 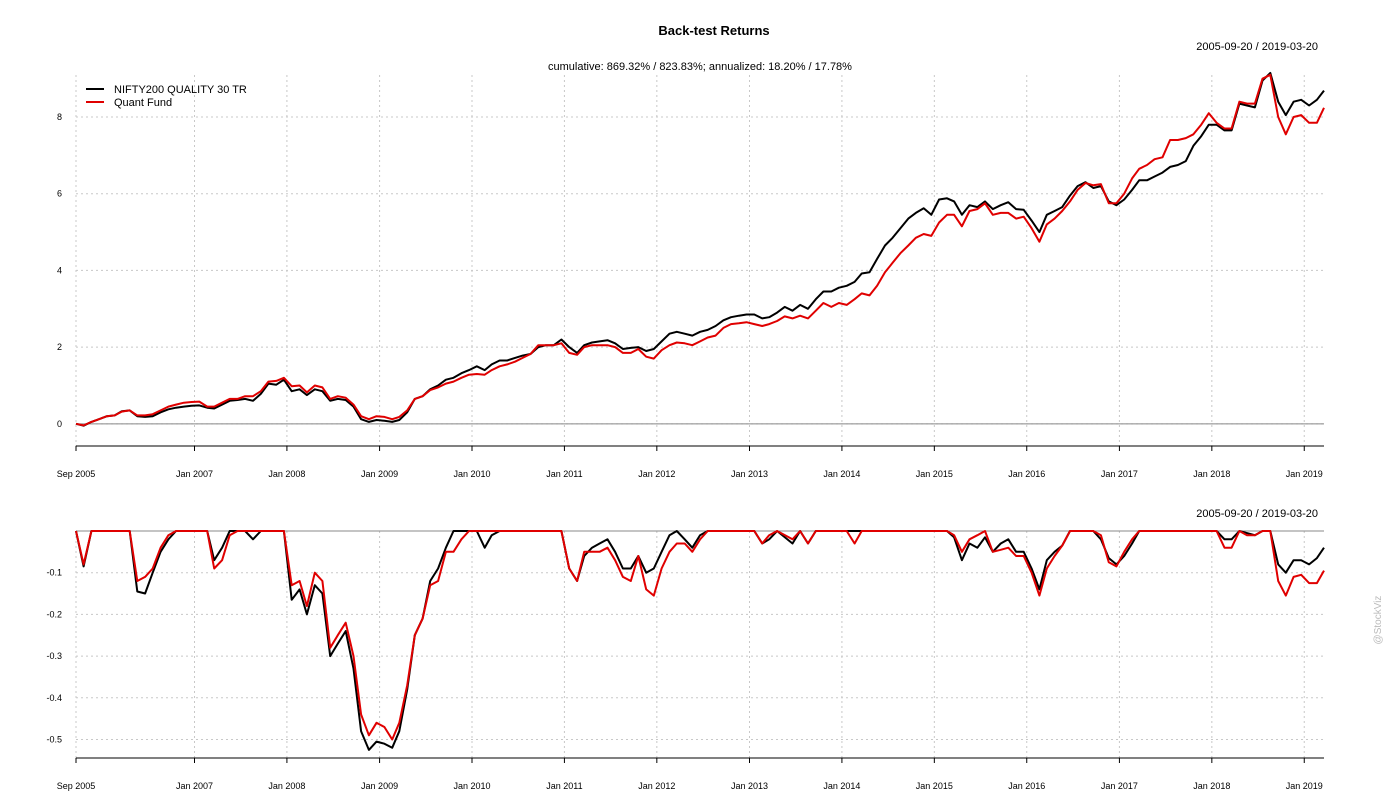 I want to click on legend-label-fund: Quant Fund, so click(x=143, y=103).